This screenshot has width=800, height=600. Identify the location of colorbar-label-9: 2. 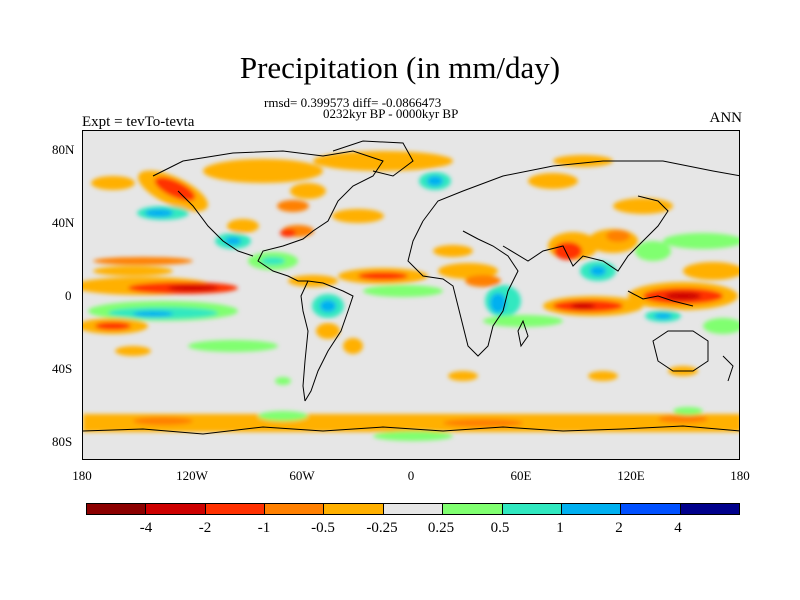
(619, 528).